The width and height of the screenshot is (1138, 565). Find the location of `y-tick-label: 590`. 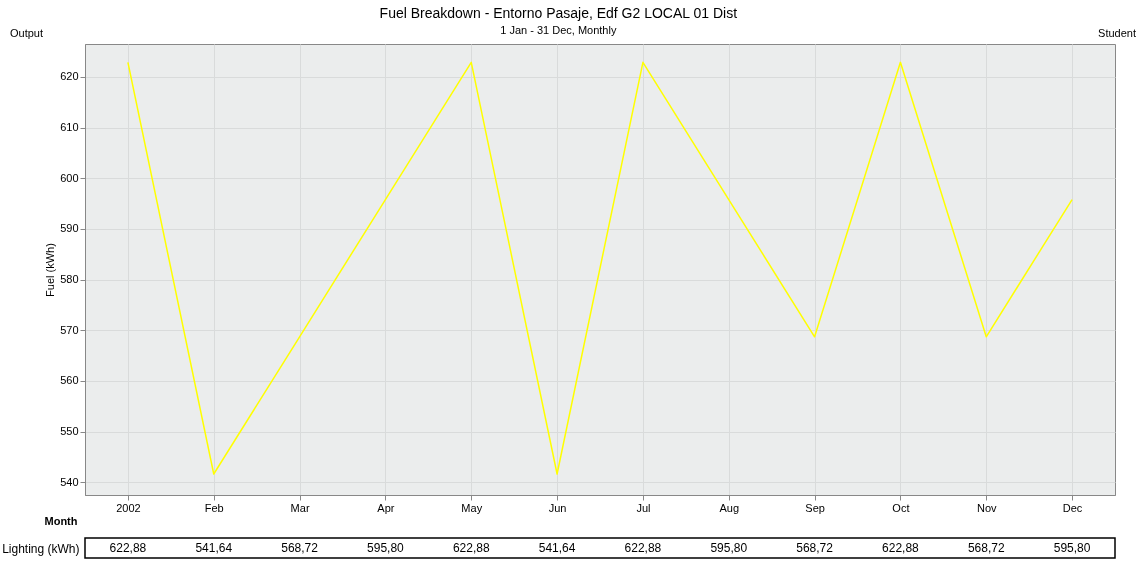

y-tick-label: 590 is located at coordinates (69, 228).